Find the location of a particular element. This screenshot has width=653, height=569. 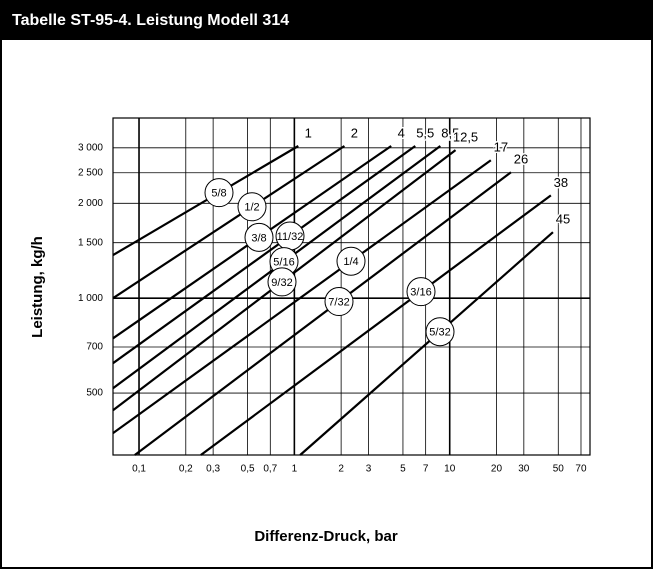

x-tick-label: 1 is located at coordinates (295, 469).